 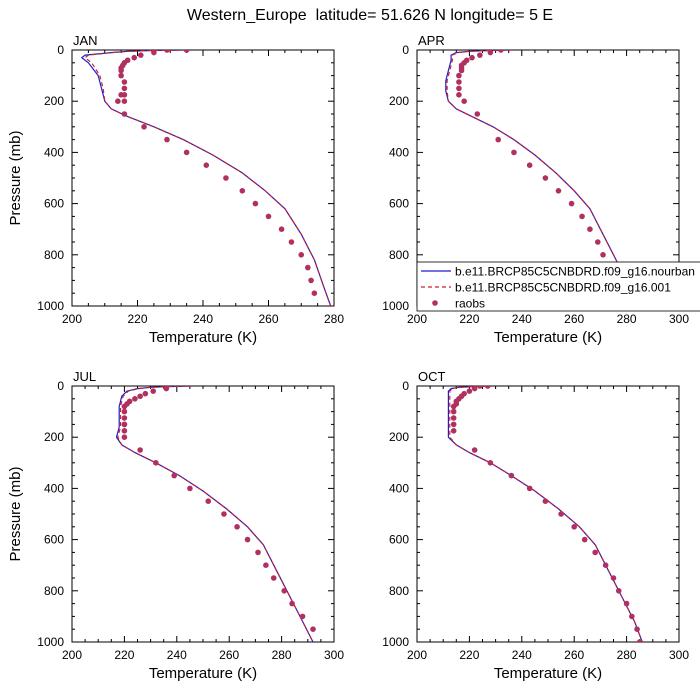 What do you see at coordinates (470, 304) in the screenshot?
I see `legend-label: raobs` at bounding box center [470, 304].